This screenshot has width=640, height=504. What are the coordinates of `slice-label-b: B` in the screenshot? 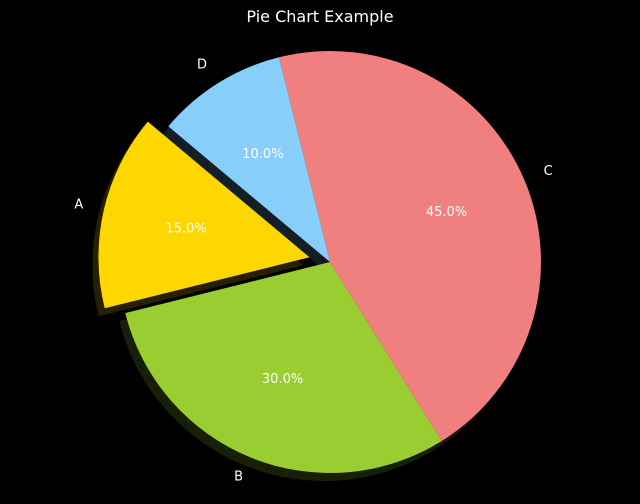 It's located at (238, 477).